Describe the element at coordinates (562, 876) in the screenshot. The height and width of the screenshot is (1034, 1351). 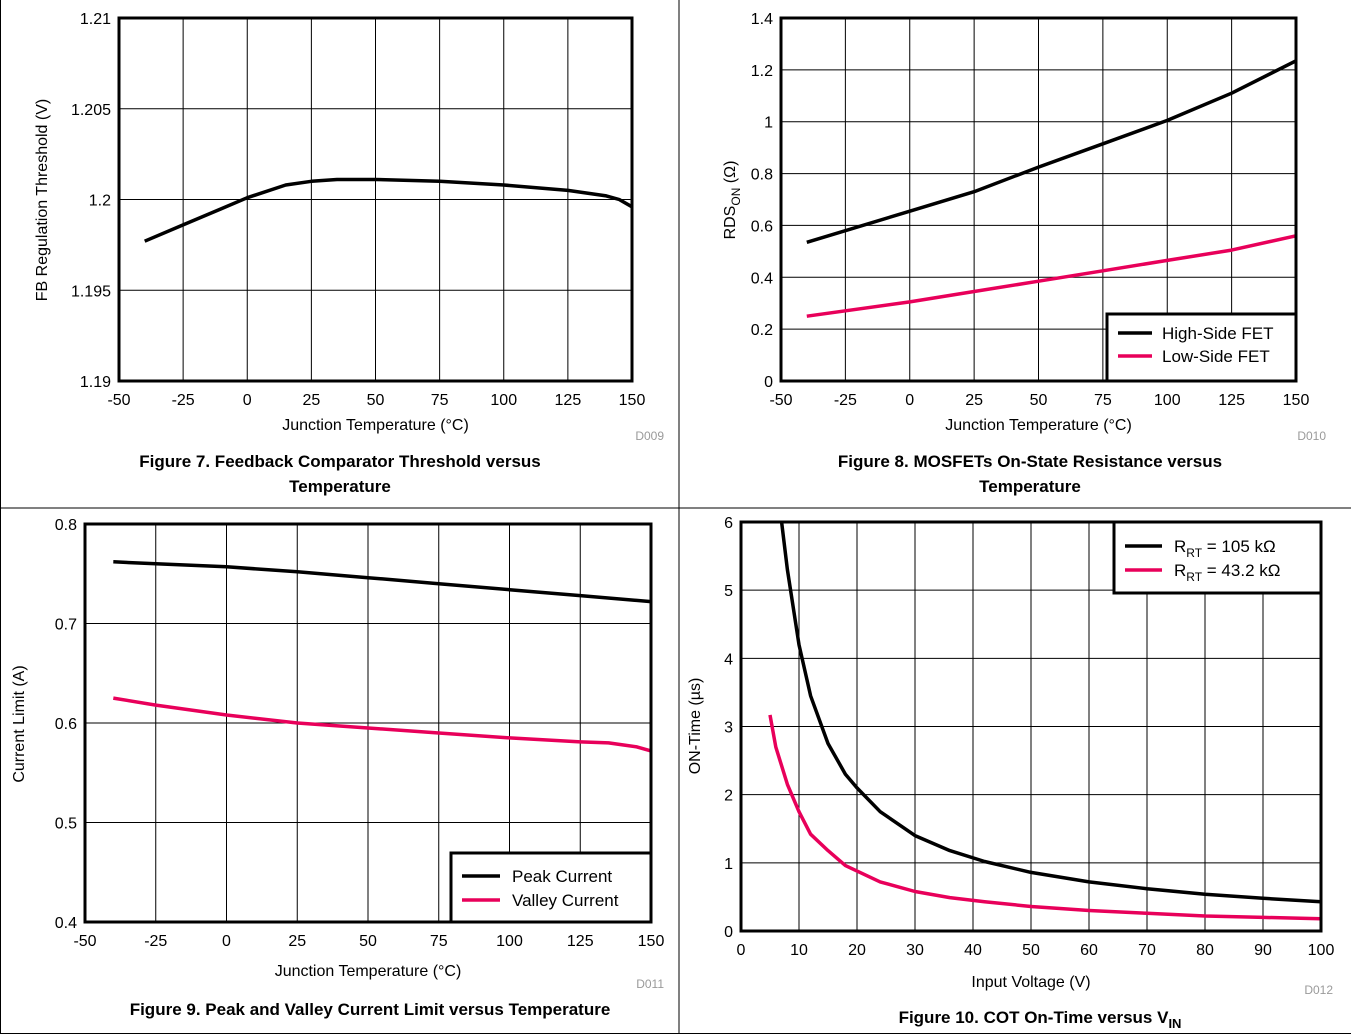
I see `legend-label: Peak Current` at that location.